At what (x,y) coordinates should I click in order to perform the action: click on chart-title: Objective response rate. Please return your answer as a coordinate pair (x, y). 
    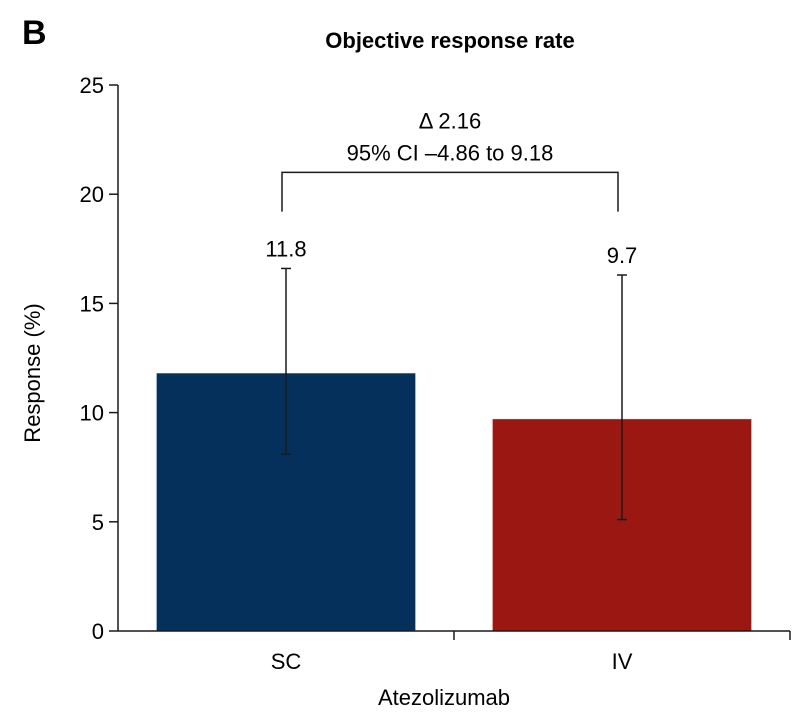
    Looking at the image, I should click on (449, 40).